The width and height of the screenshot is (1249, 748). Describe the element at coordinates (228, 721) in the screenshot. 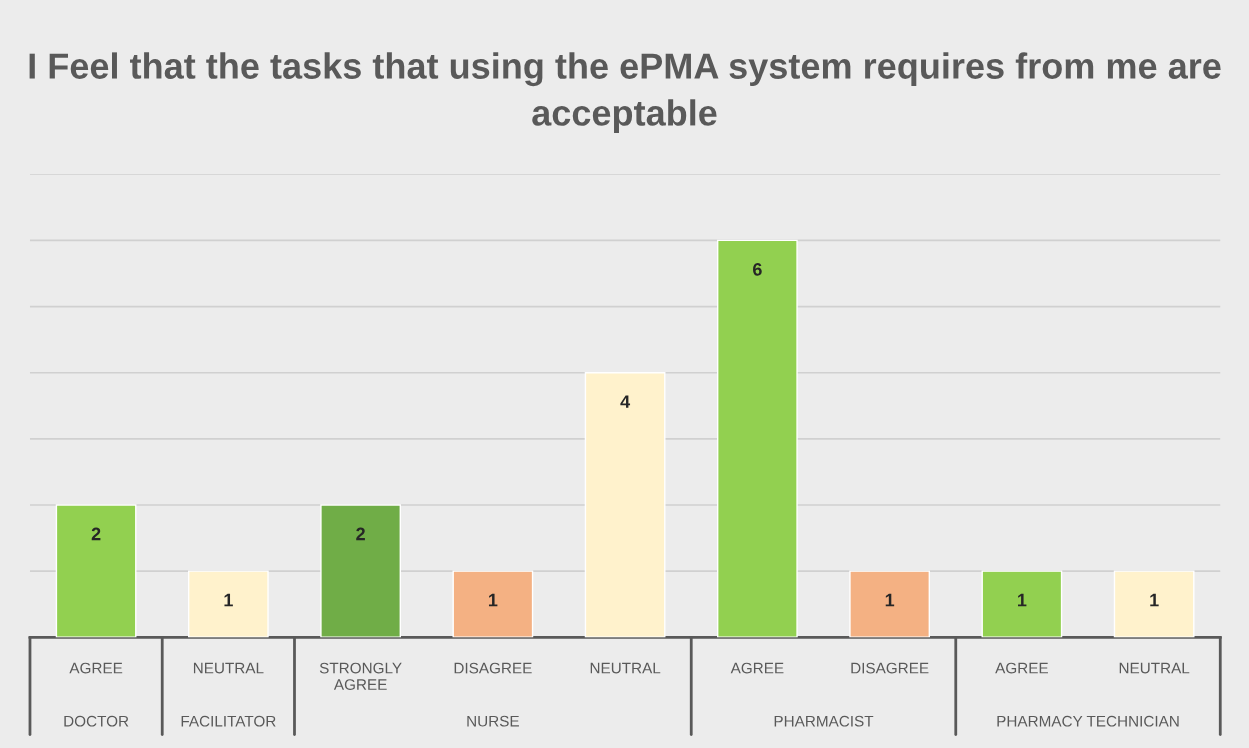

I see `text: FACILITATOR` at that location.